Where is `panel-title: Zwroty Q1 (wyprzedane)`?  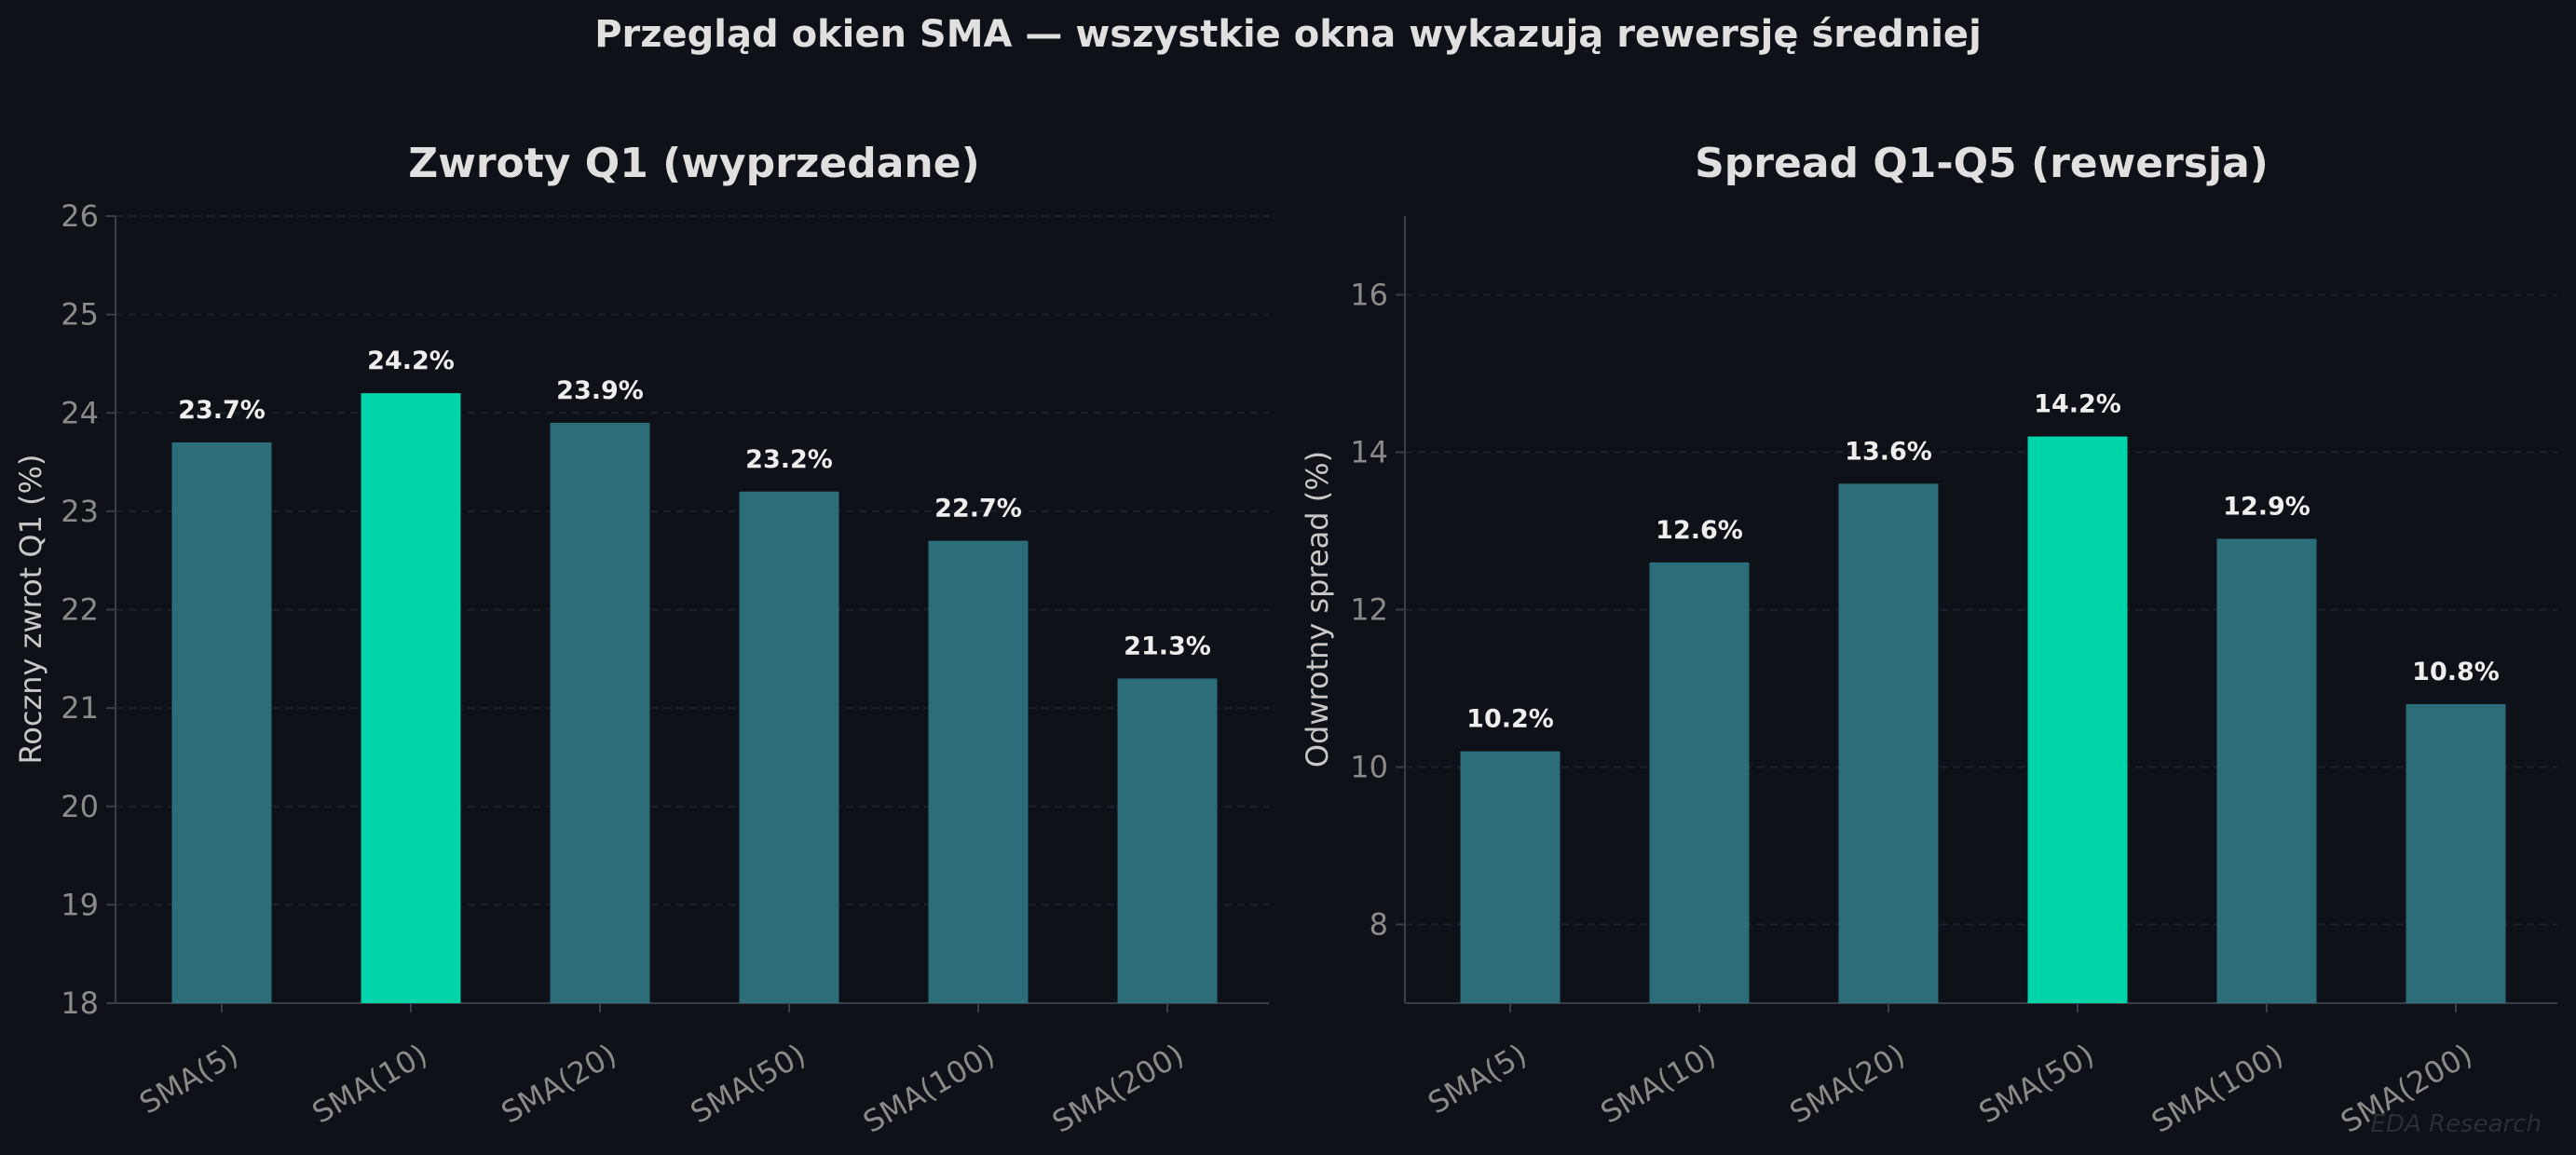 panel-title: Zwroty Q1 (wyprzedane) is located at coordinates (693, 163).